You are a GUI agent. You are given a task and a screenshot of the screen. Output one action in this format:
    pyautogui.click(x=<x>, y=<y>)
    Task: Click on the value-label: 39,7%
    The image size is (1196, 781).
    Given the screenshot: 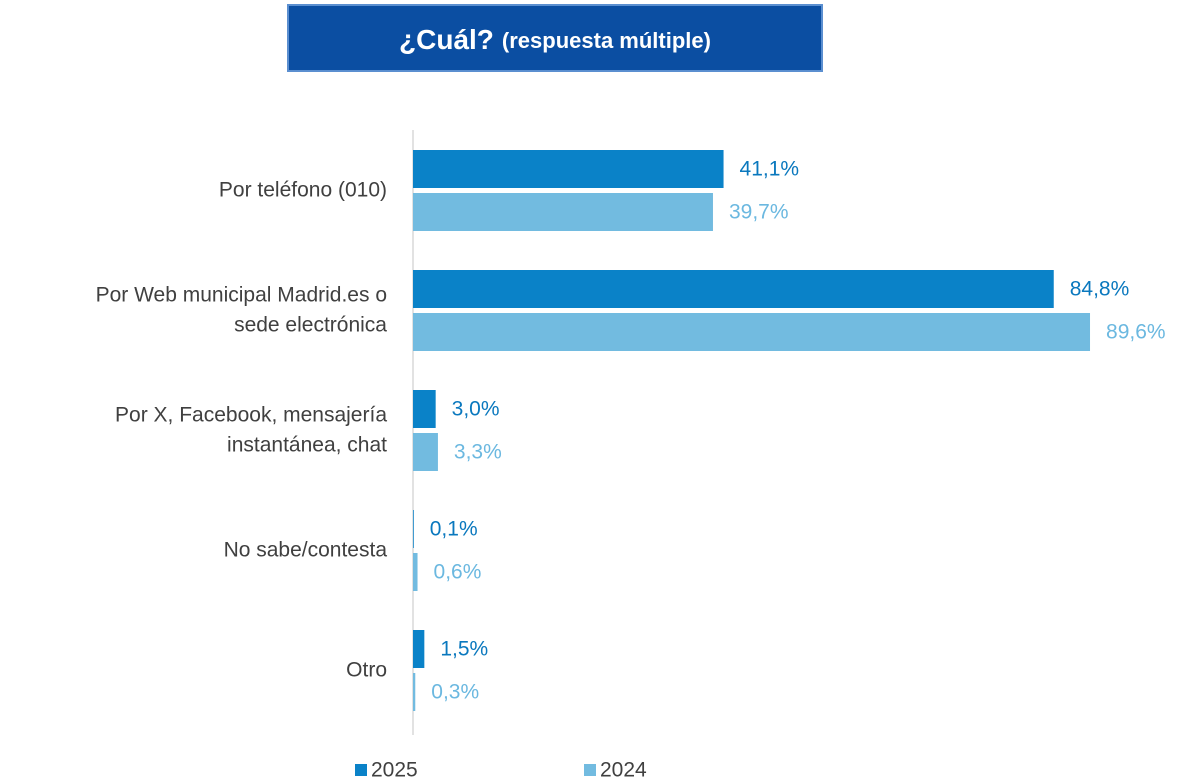 What is the action you would take?
    pyautogui.click(x=759, y=212)
    